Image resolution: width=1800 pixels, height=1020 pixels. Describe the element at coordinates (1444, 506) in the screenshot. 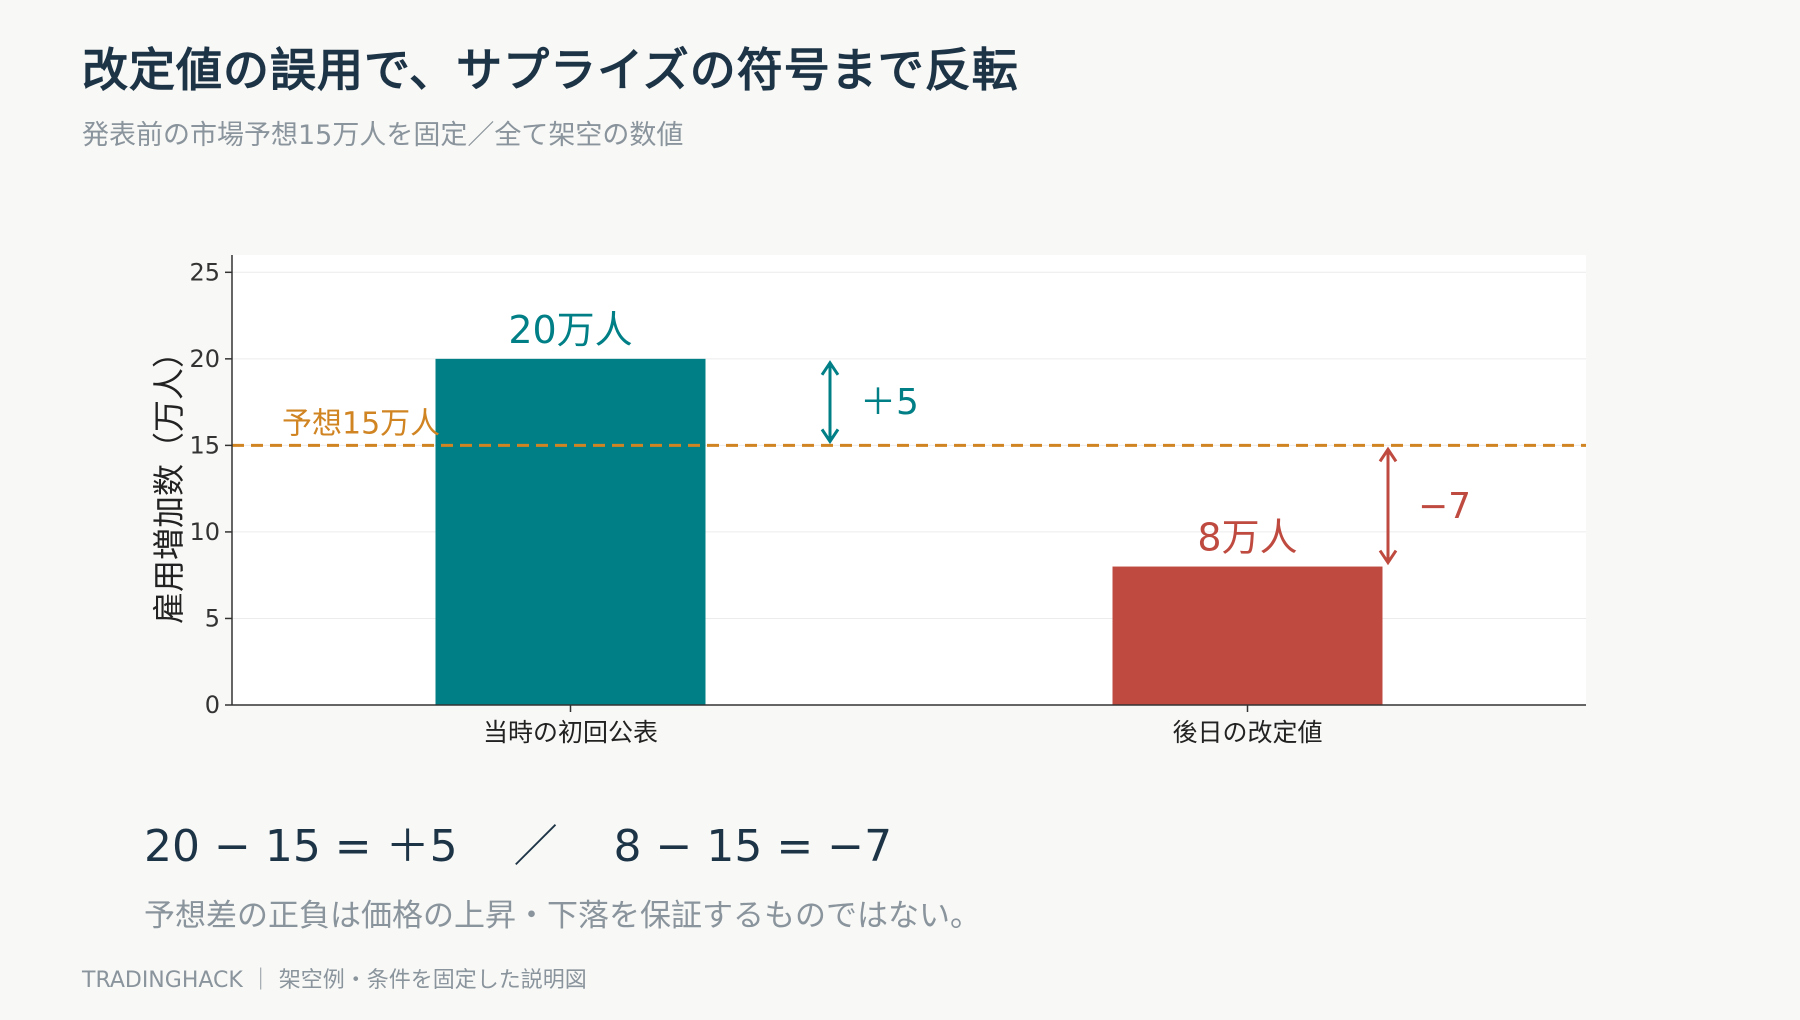

I see `difference-label: −7` at that location.